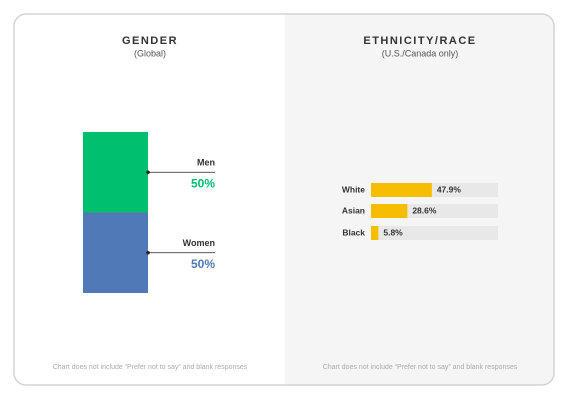  I want to click on bar-track, so click(434, 233).